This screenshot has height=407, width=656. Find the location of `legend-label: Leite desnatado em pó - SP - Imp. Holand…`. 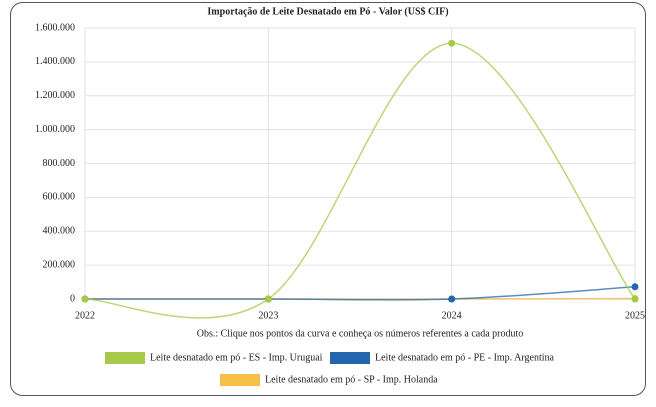

legend-label: Leite desnatado em pó - SP - Imp. Holand… is located at coordinates (351, 379).